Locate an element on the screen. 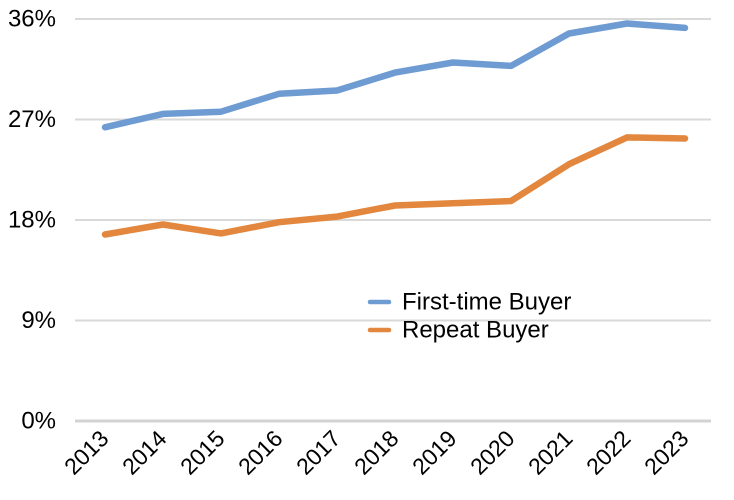 The width and height of the screenshot is (734, 500). x-tick-label-2016: 2016 is located at coordinates (260, 452).